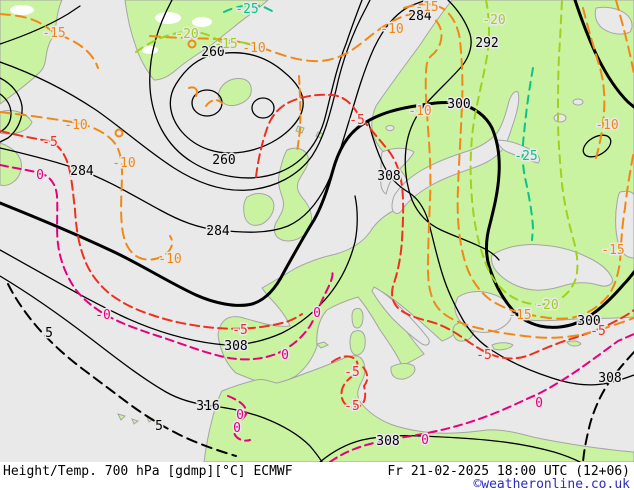 The height and width of the screenshot is (490, 634). I want to click on lake-onega, so click(578, 102).